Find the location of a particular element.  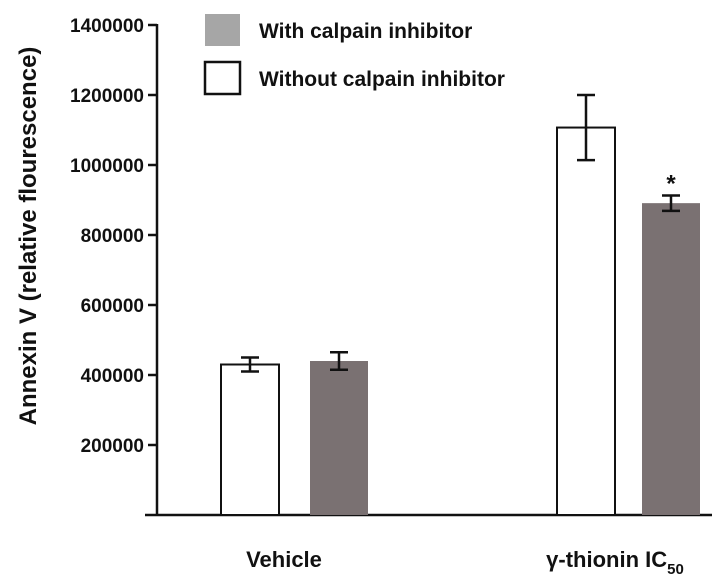

y-tick-label-5: 1200000 is located at coordinates (107, 96).